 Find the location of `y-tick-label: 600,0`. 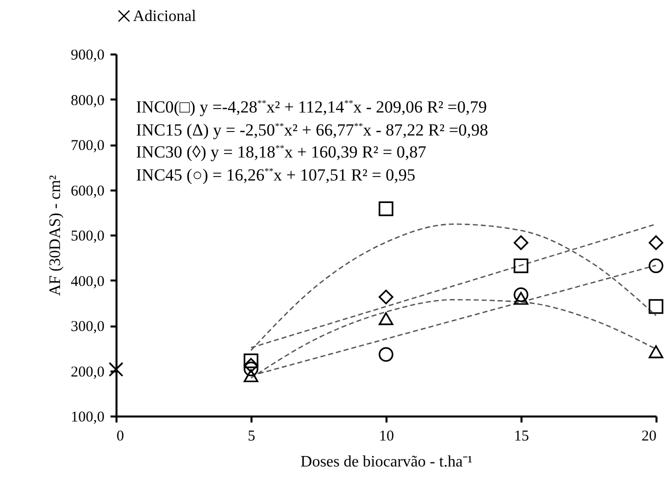

y-tick-label: 600,0 is located at coordinates (87, 191).